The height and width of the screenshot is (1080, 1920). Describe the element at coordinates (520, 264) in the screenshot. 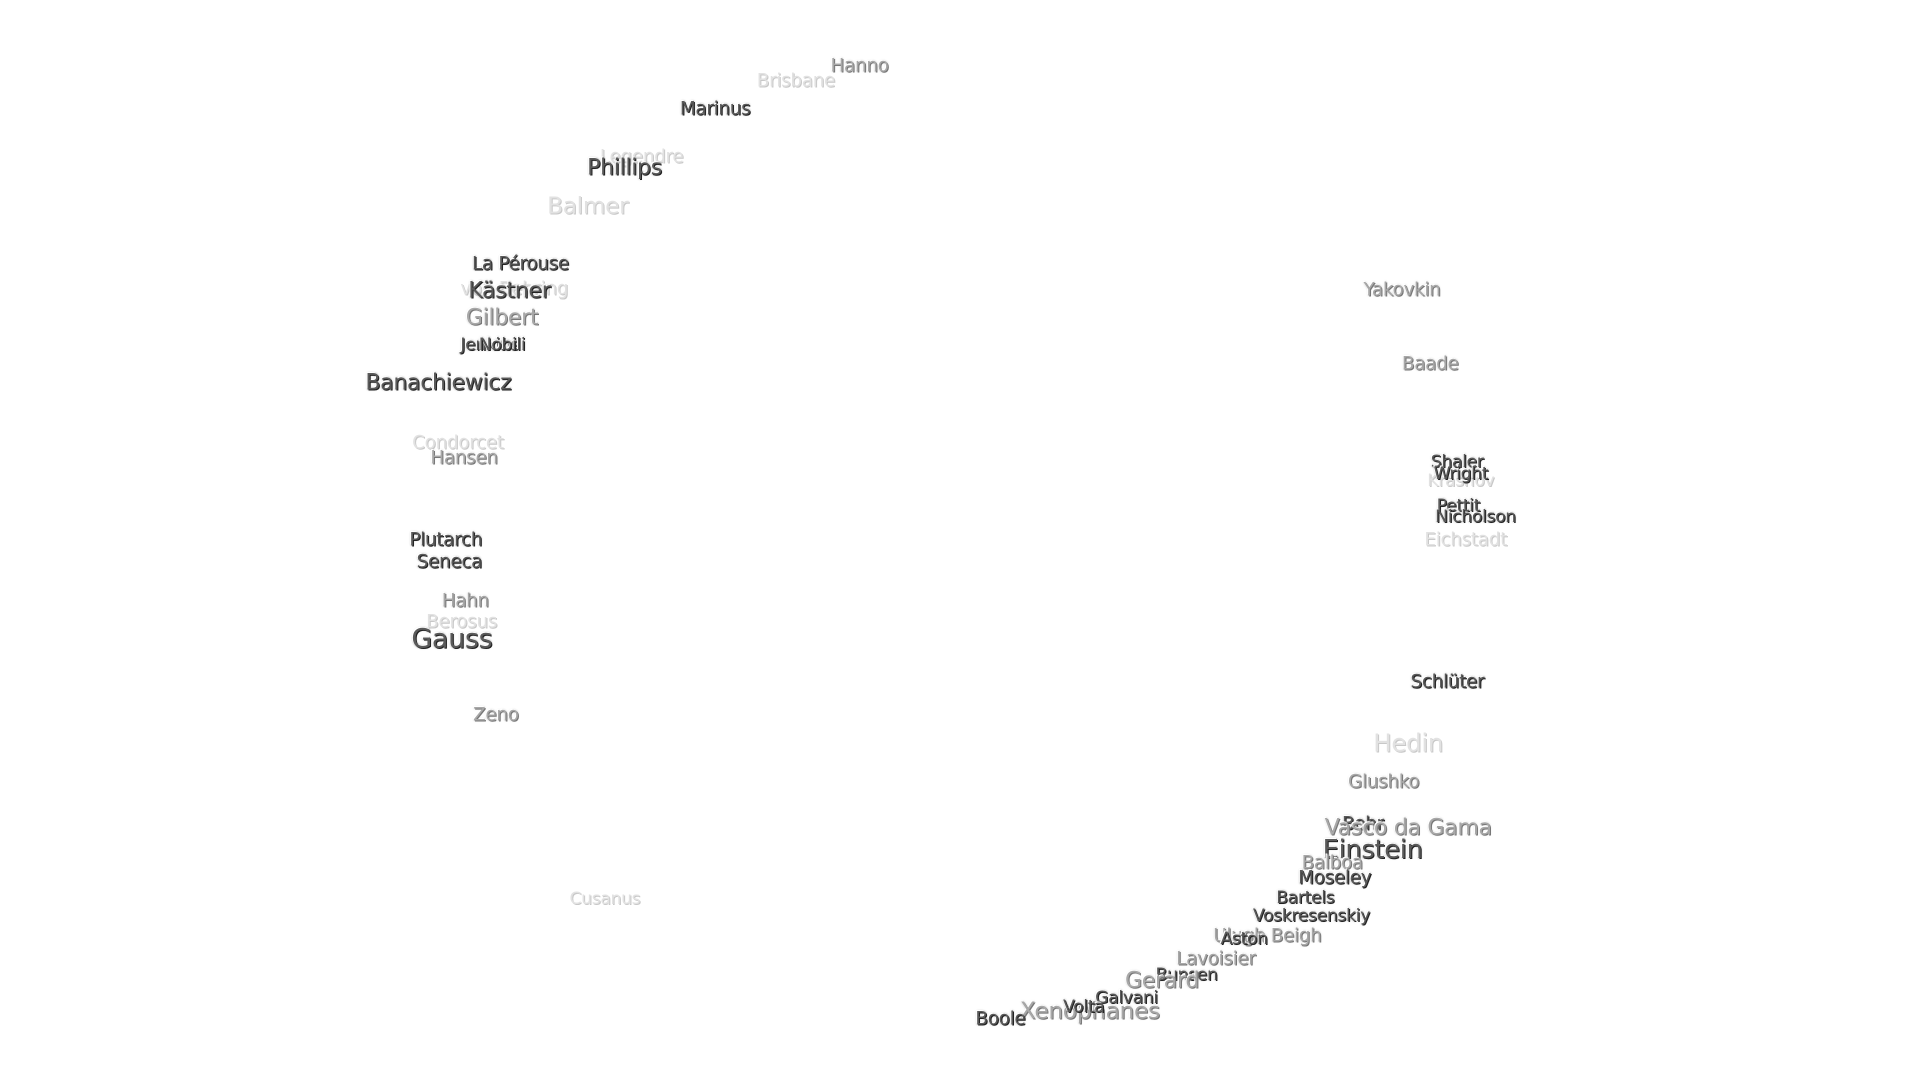

I see `crater-label: La Pérouse` at that location.